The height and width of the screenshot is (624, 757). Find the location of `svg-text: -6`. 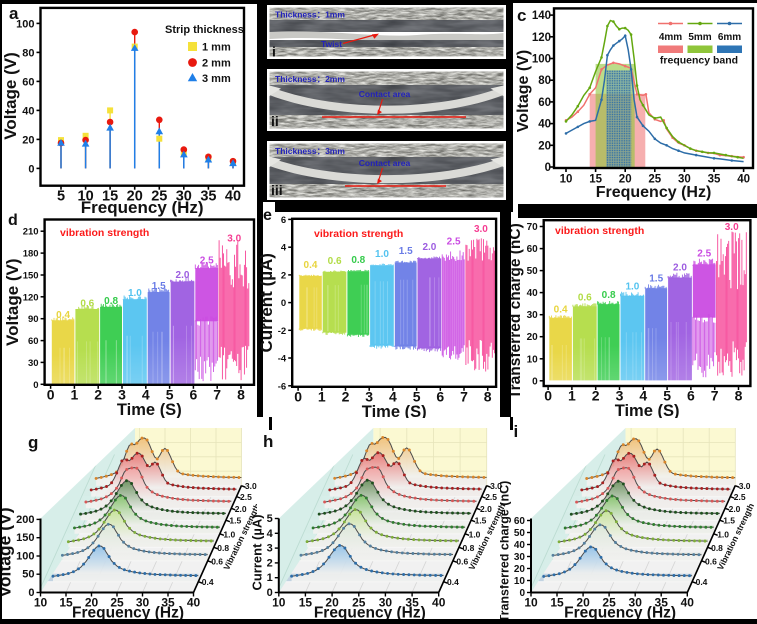

svg-text: -6 is located at coordinates (282, 386).